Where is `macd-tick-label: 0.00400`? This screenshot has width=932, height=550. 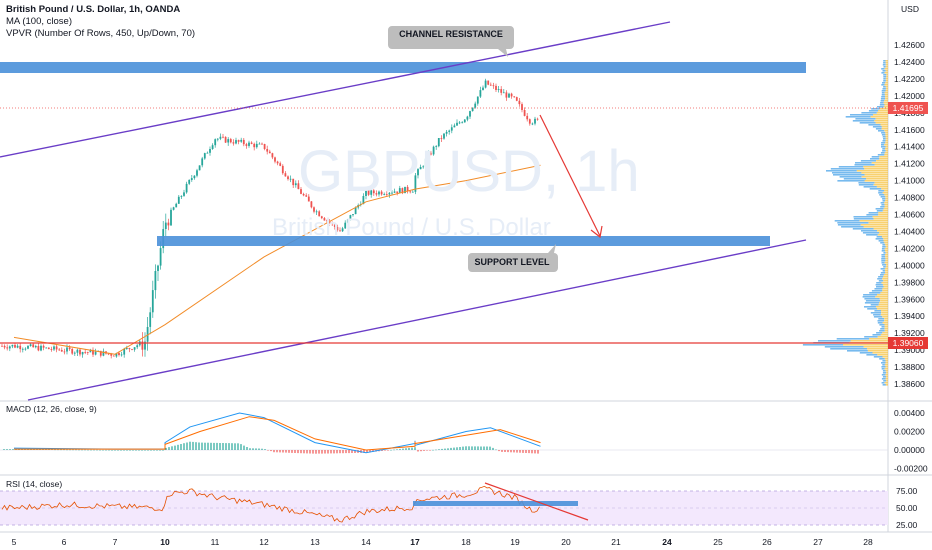 macd-tick-label: 0.00400 is located at coordinates (909, 413).